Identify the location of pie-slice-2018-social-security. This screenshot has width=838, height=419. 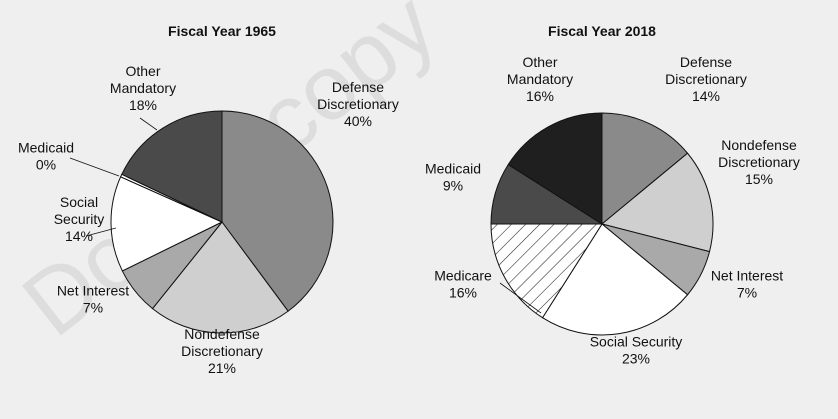
(615, 279).